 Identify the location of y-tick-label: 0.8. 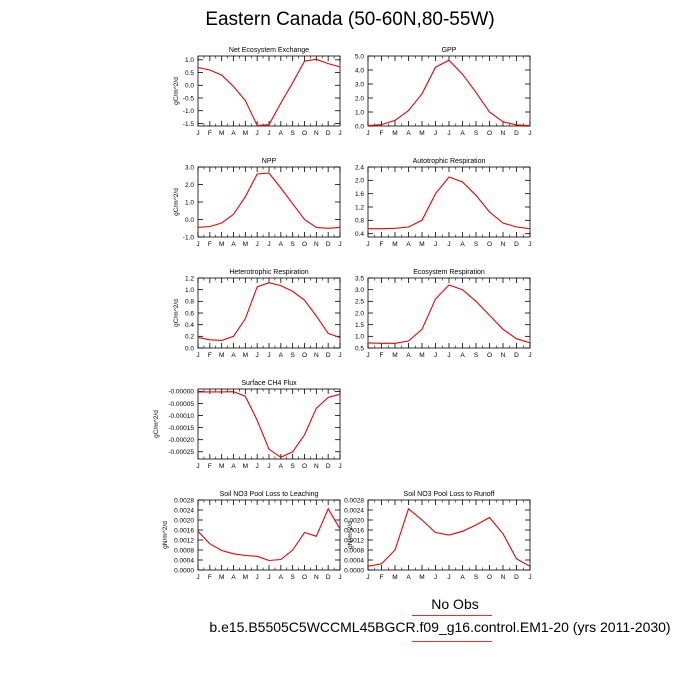
(359, 221).